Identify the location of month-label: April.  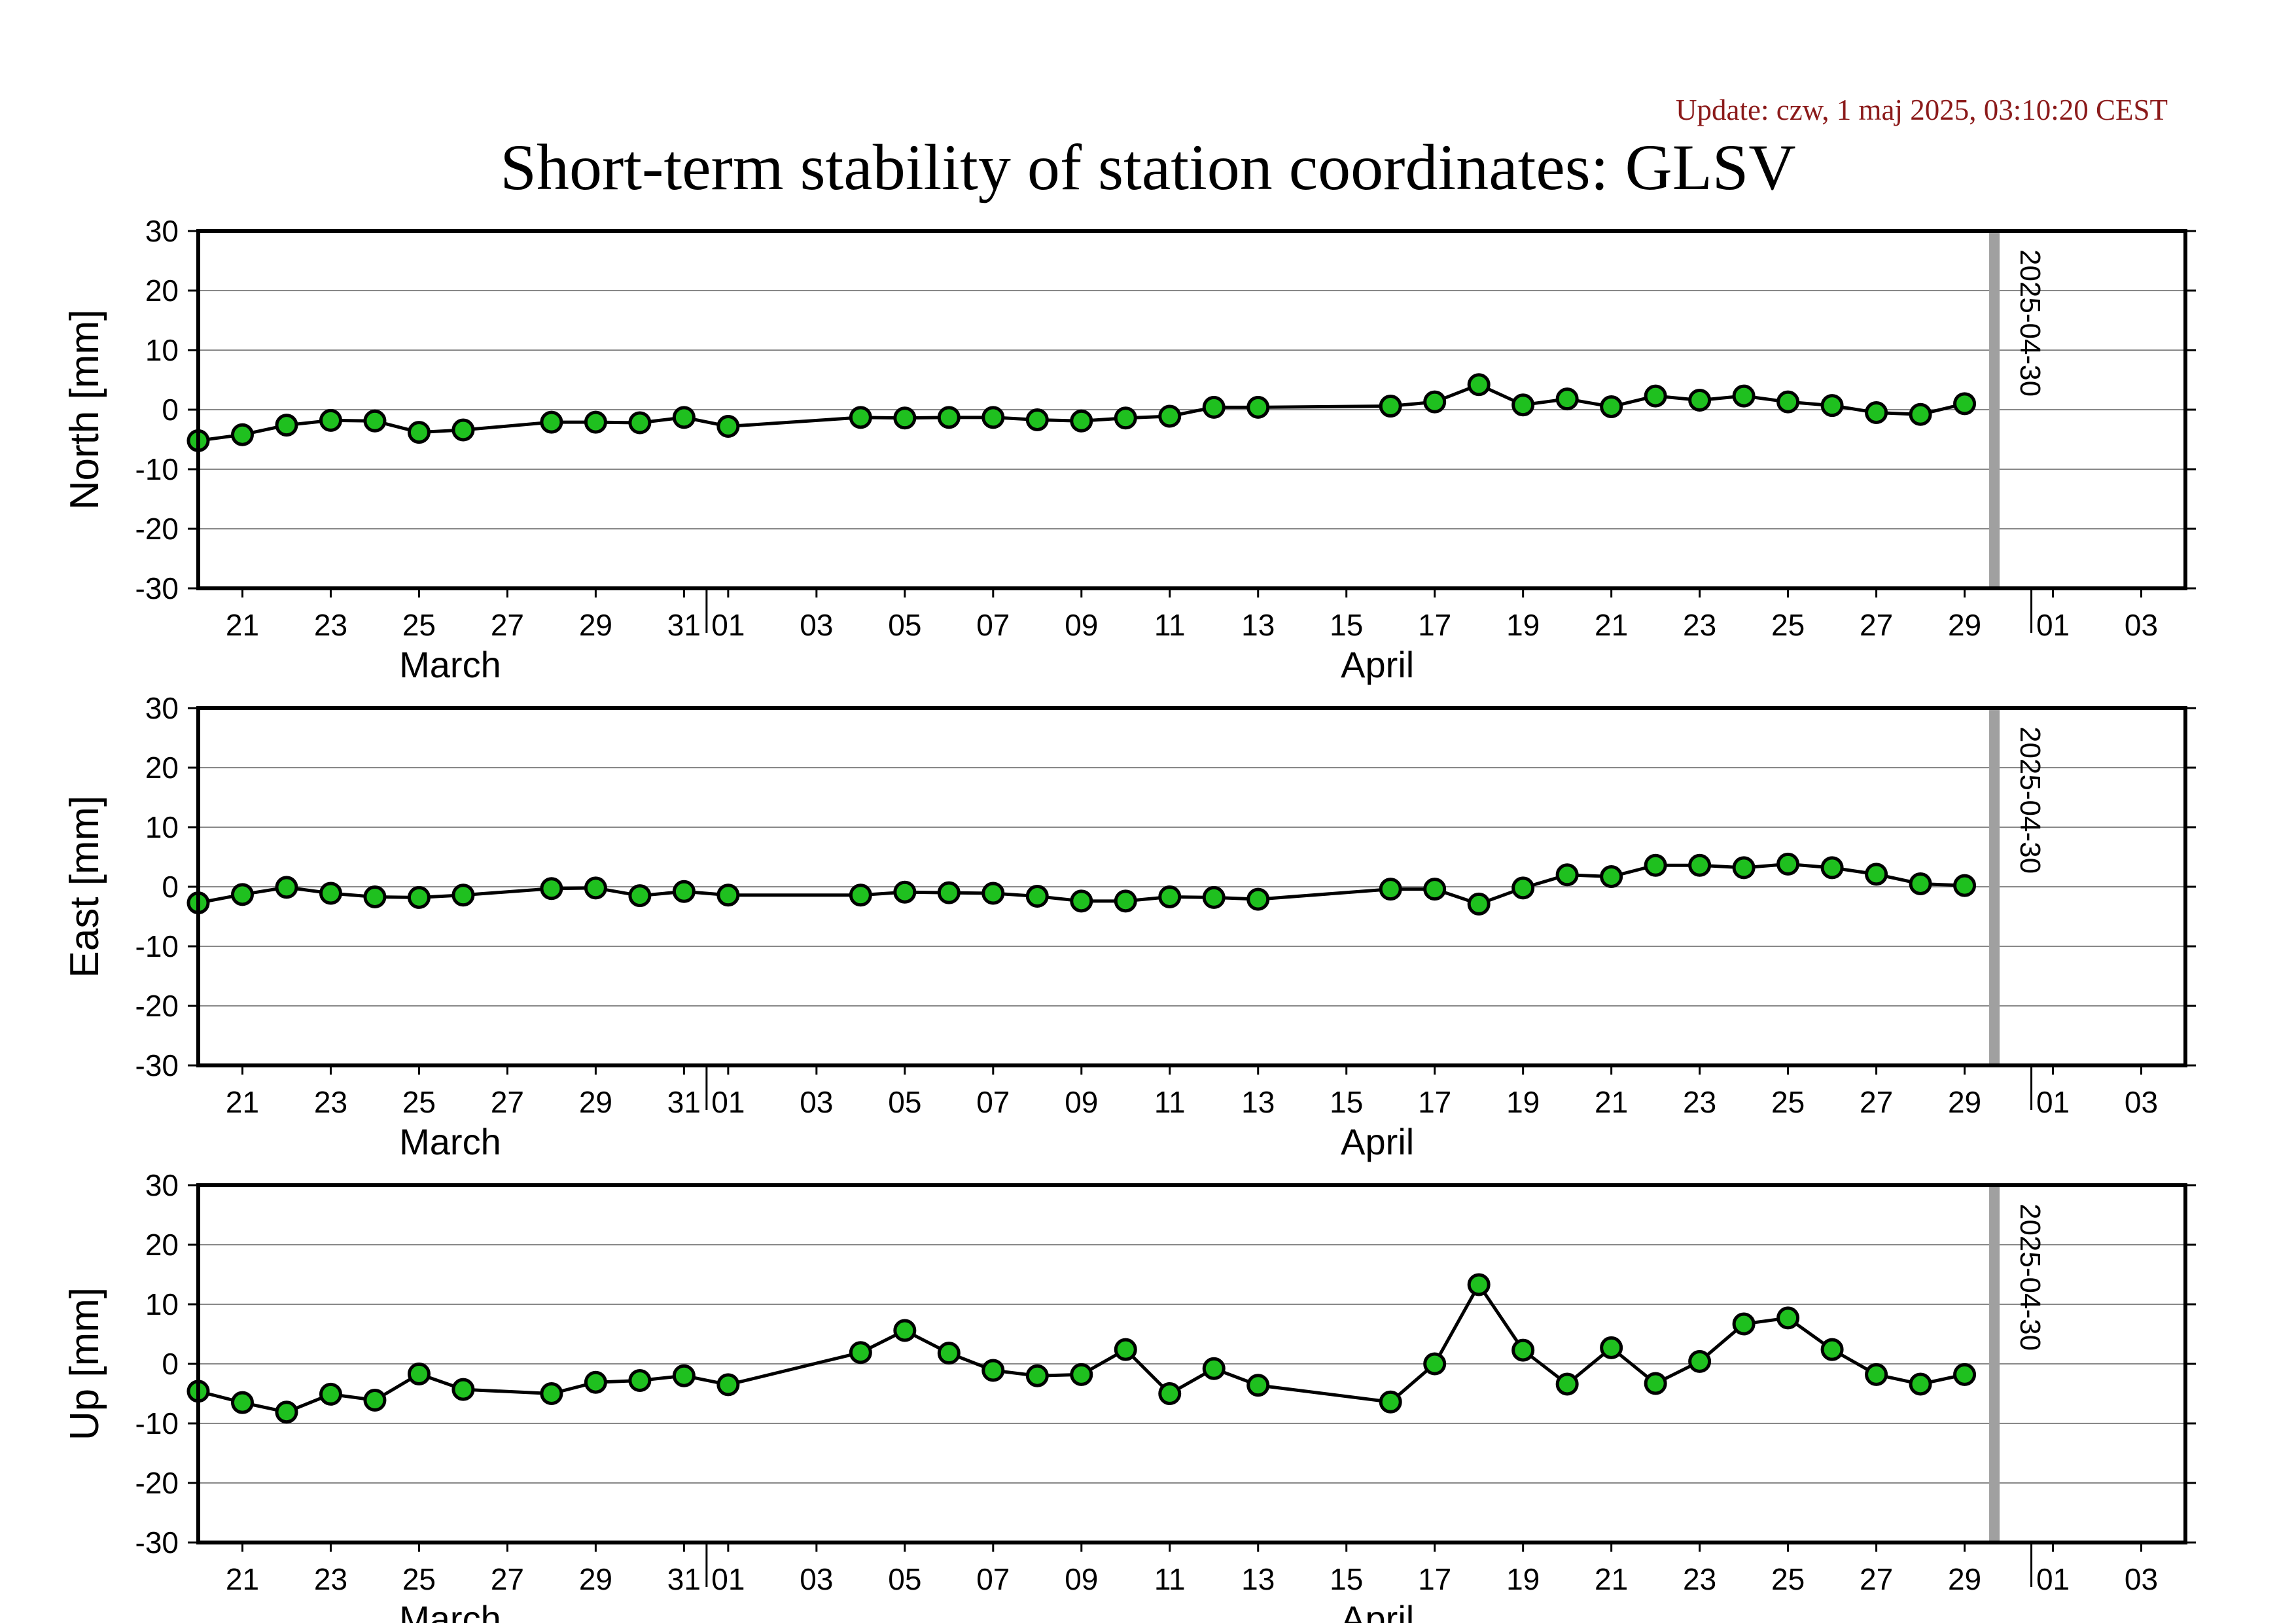
(1377, 1611).